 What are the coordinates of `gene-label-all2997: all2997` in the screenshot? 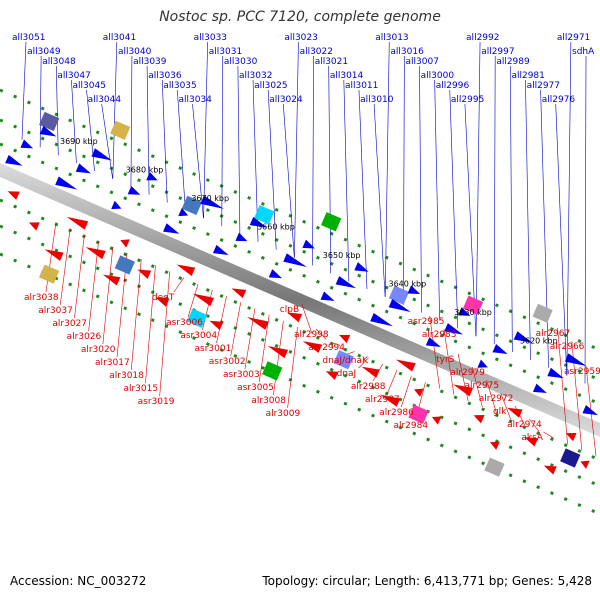 It's located at (497, 52).